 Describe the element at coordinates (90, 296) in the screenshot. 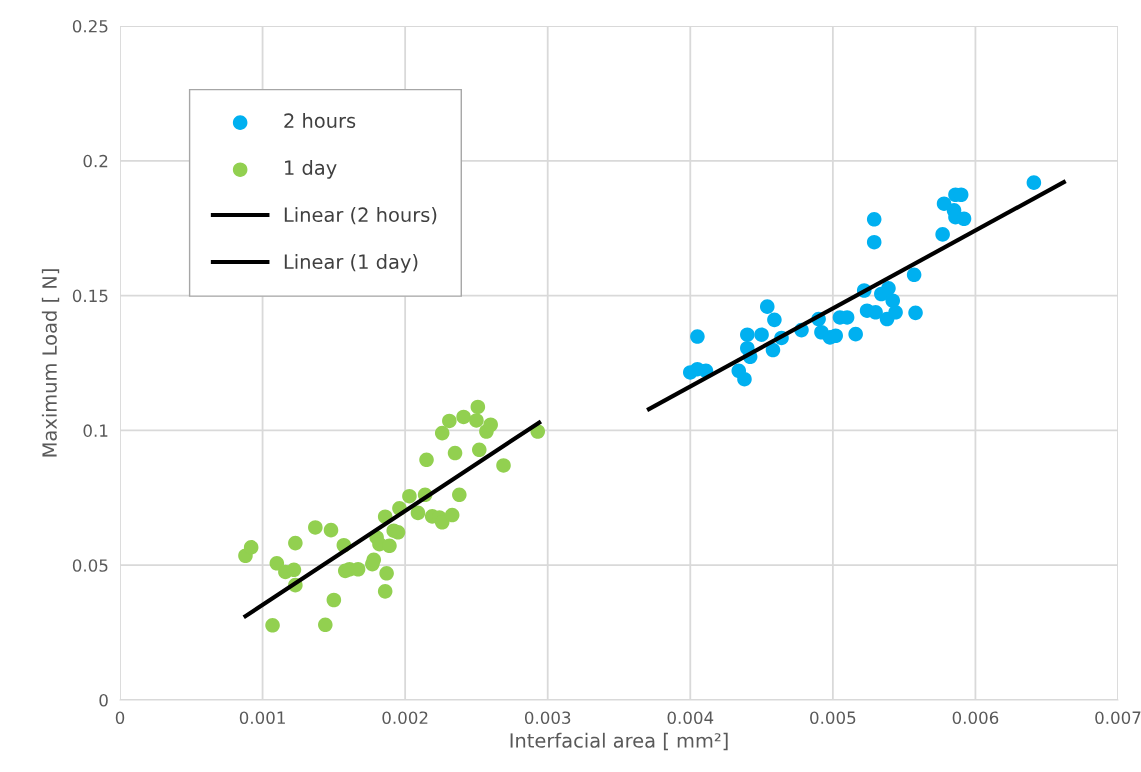

I see `y-tick-label: 0.15` at that location.